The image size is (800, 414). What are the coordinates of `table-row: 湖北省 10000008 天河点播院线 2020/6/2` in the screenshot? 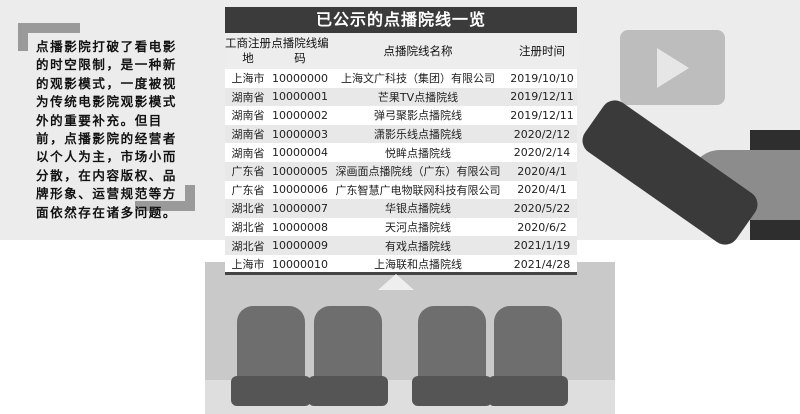 It's located at (401, 227).